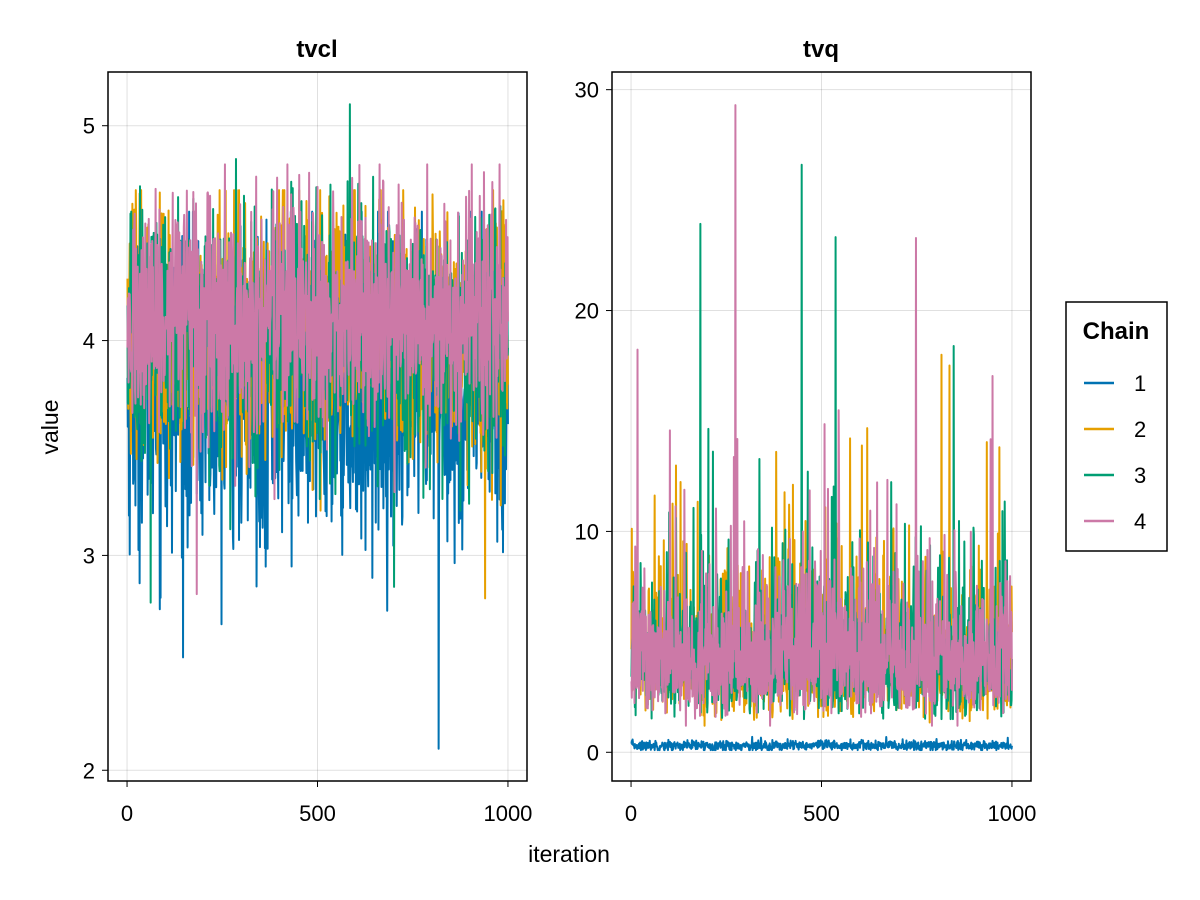  What do you see at coordinates (1140, 521) in the screenshot?
I see `legend-label-chain-4: 4` at bounding box center [1140, 521].